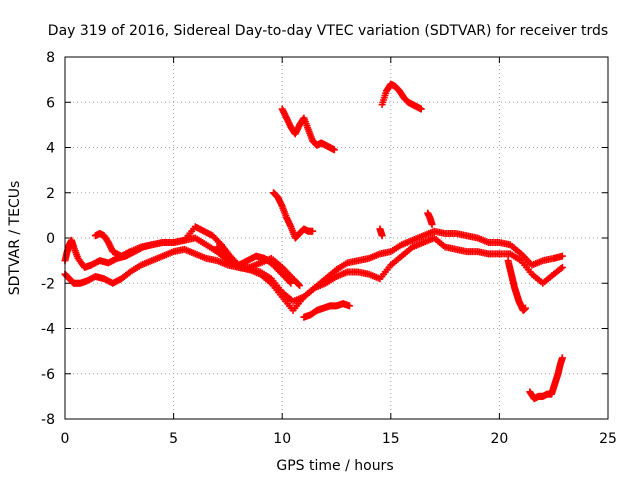 The image size is (640, 480). I want to click on x-tick-label: 0, so click(65, 439).